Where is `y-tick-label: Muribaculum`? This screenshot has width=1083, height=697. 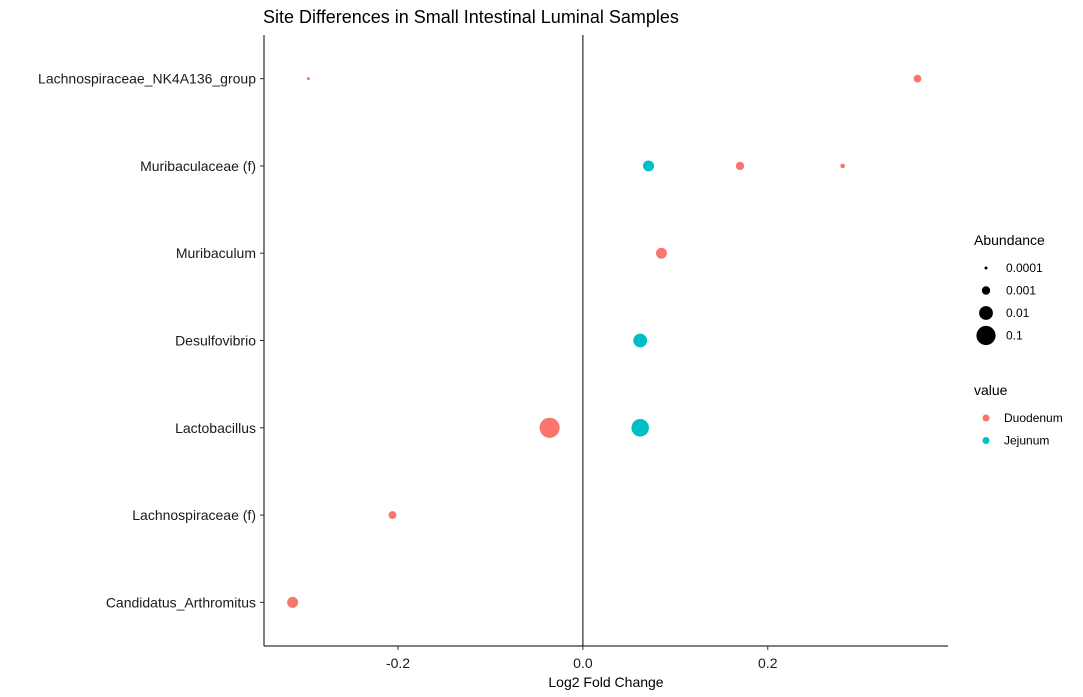 y-tick-label: Muribaculum is located at coordinates (216, 253).